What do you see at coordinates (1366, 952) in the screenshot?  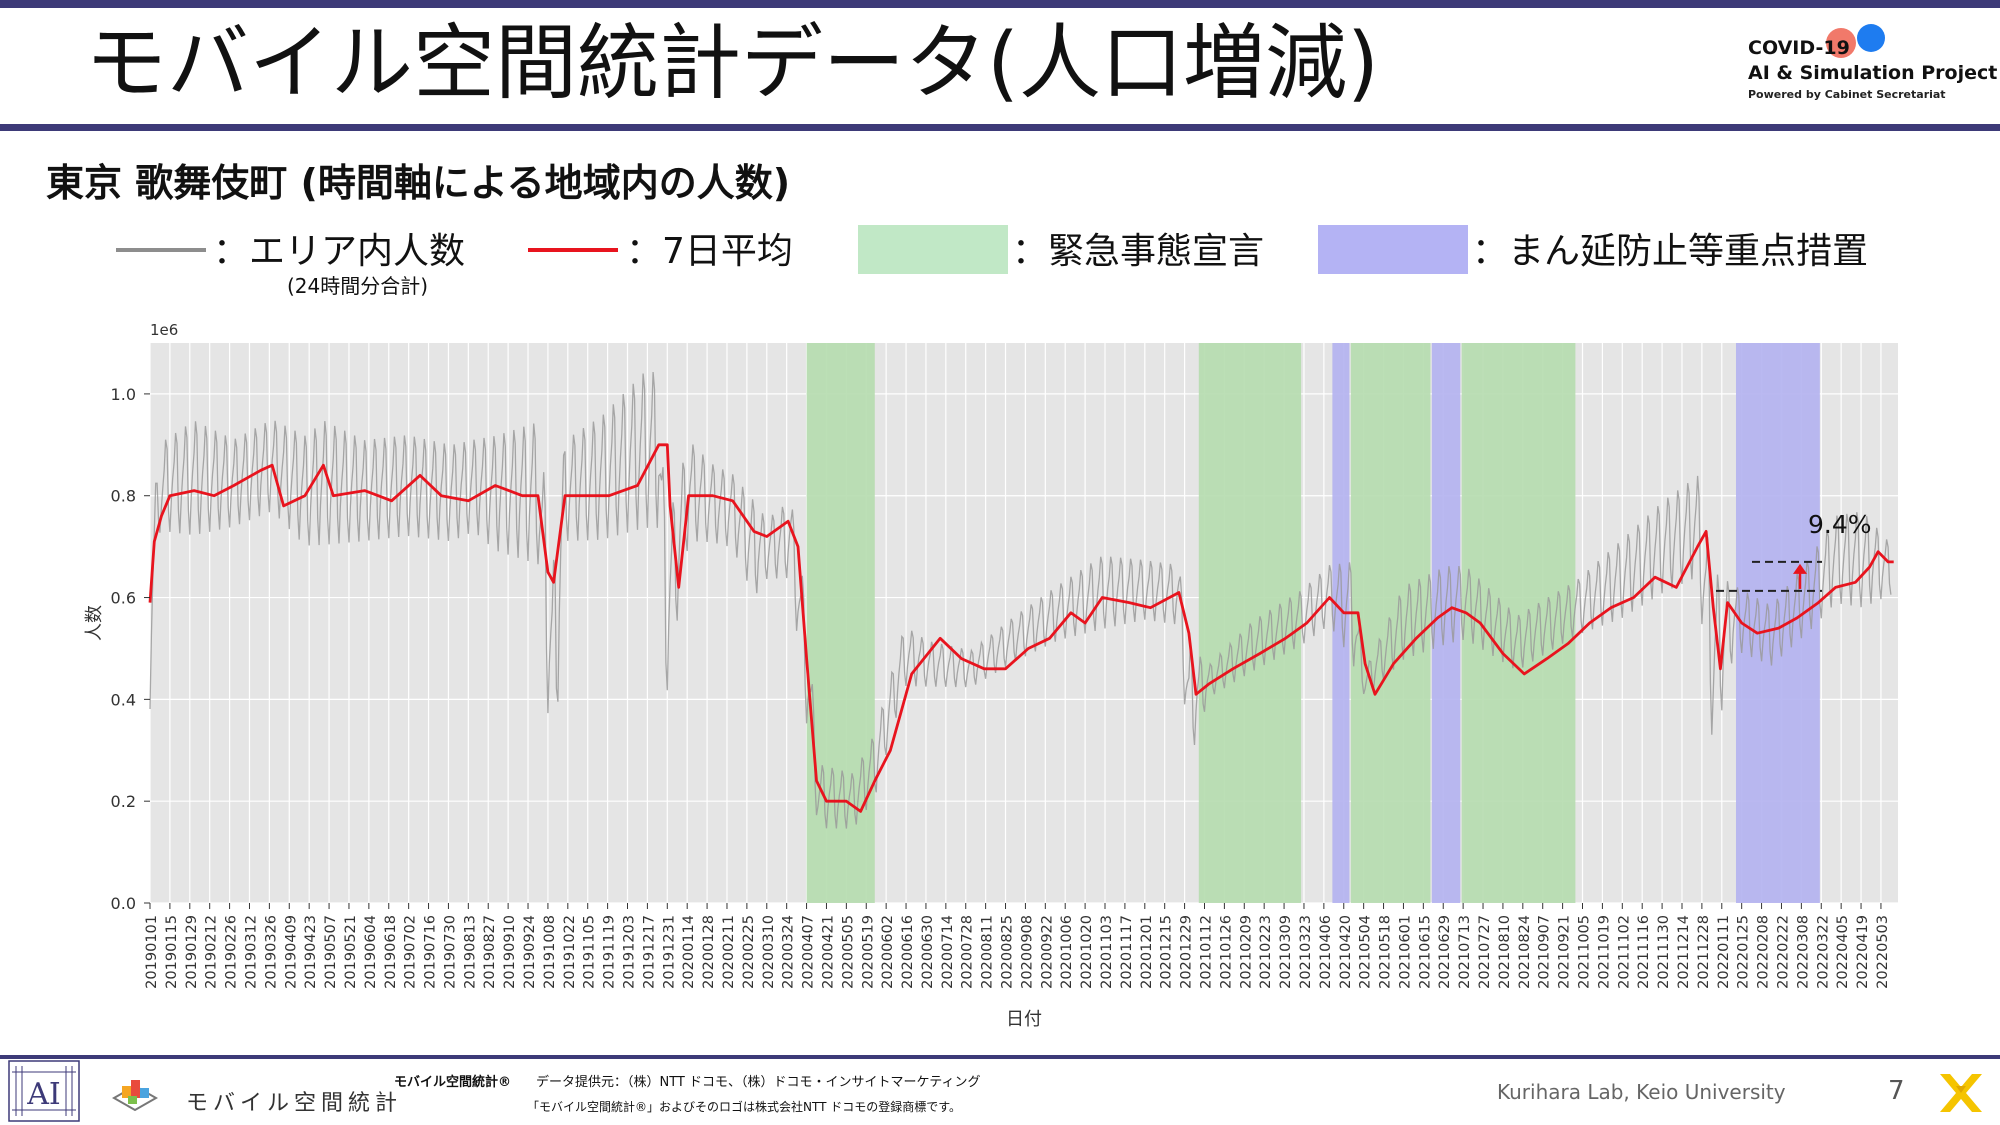 I see `x-tick-label: 20210504` at bounding box center [1366, 952].